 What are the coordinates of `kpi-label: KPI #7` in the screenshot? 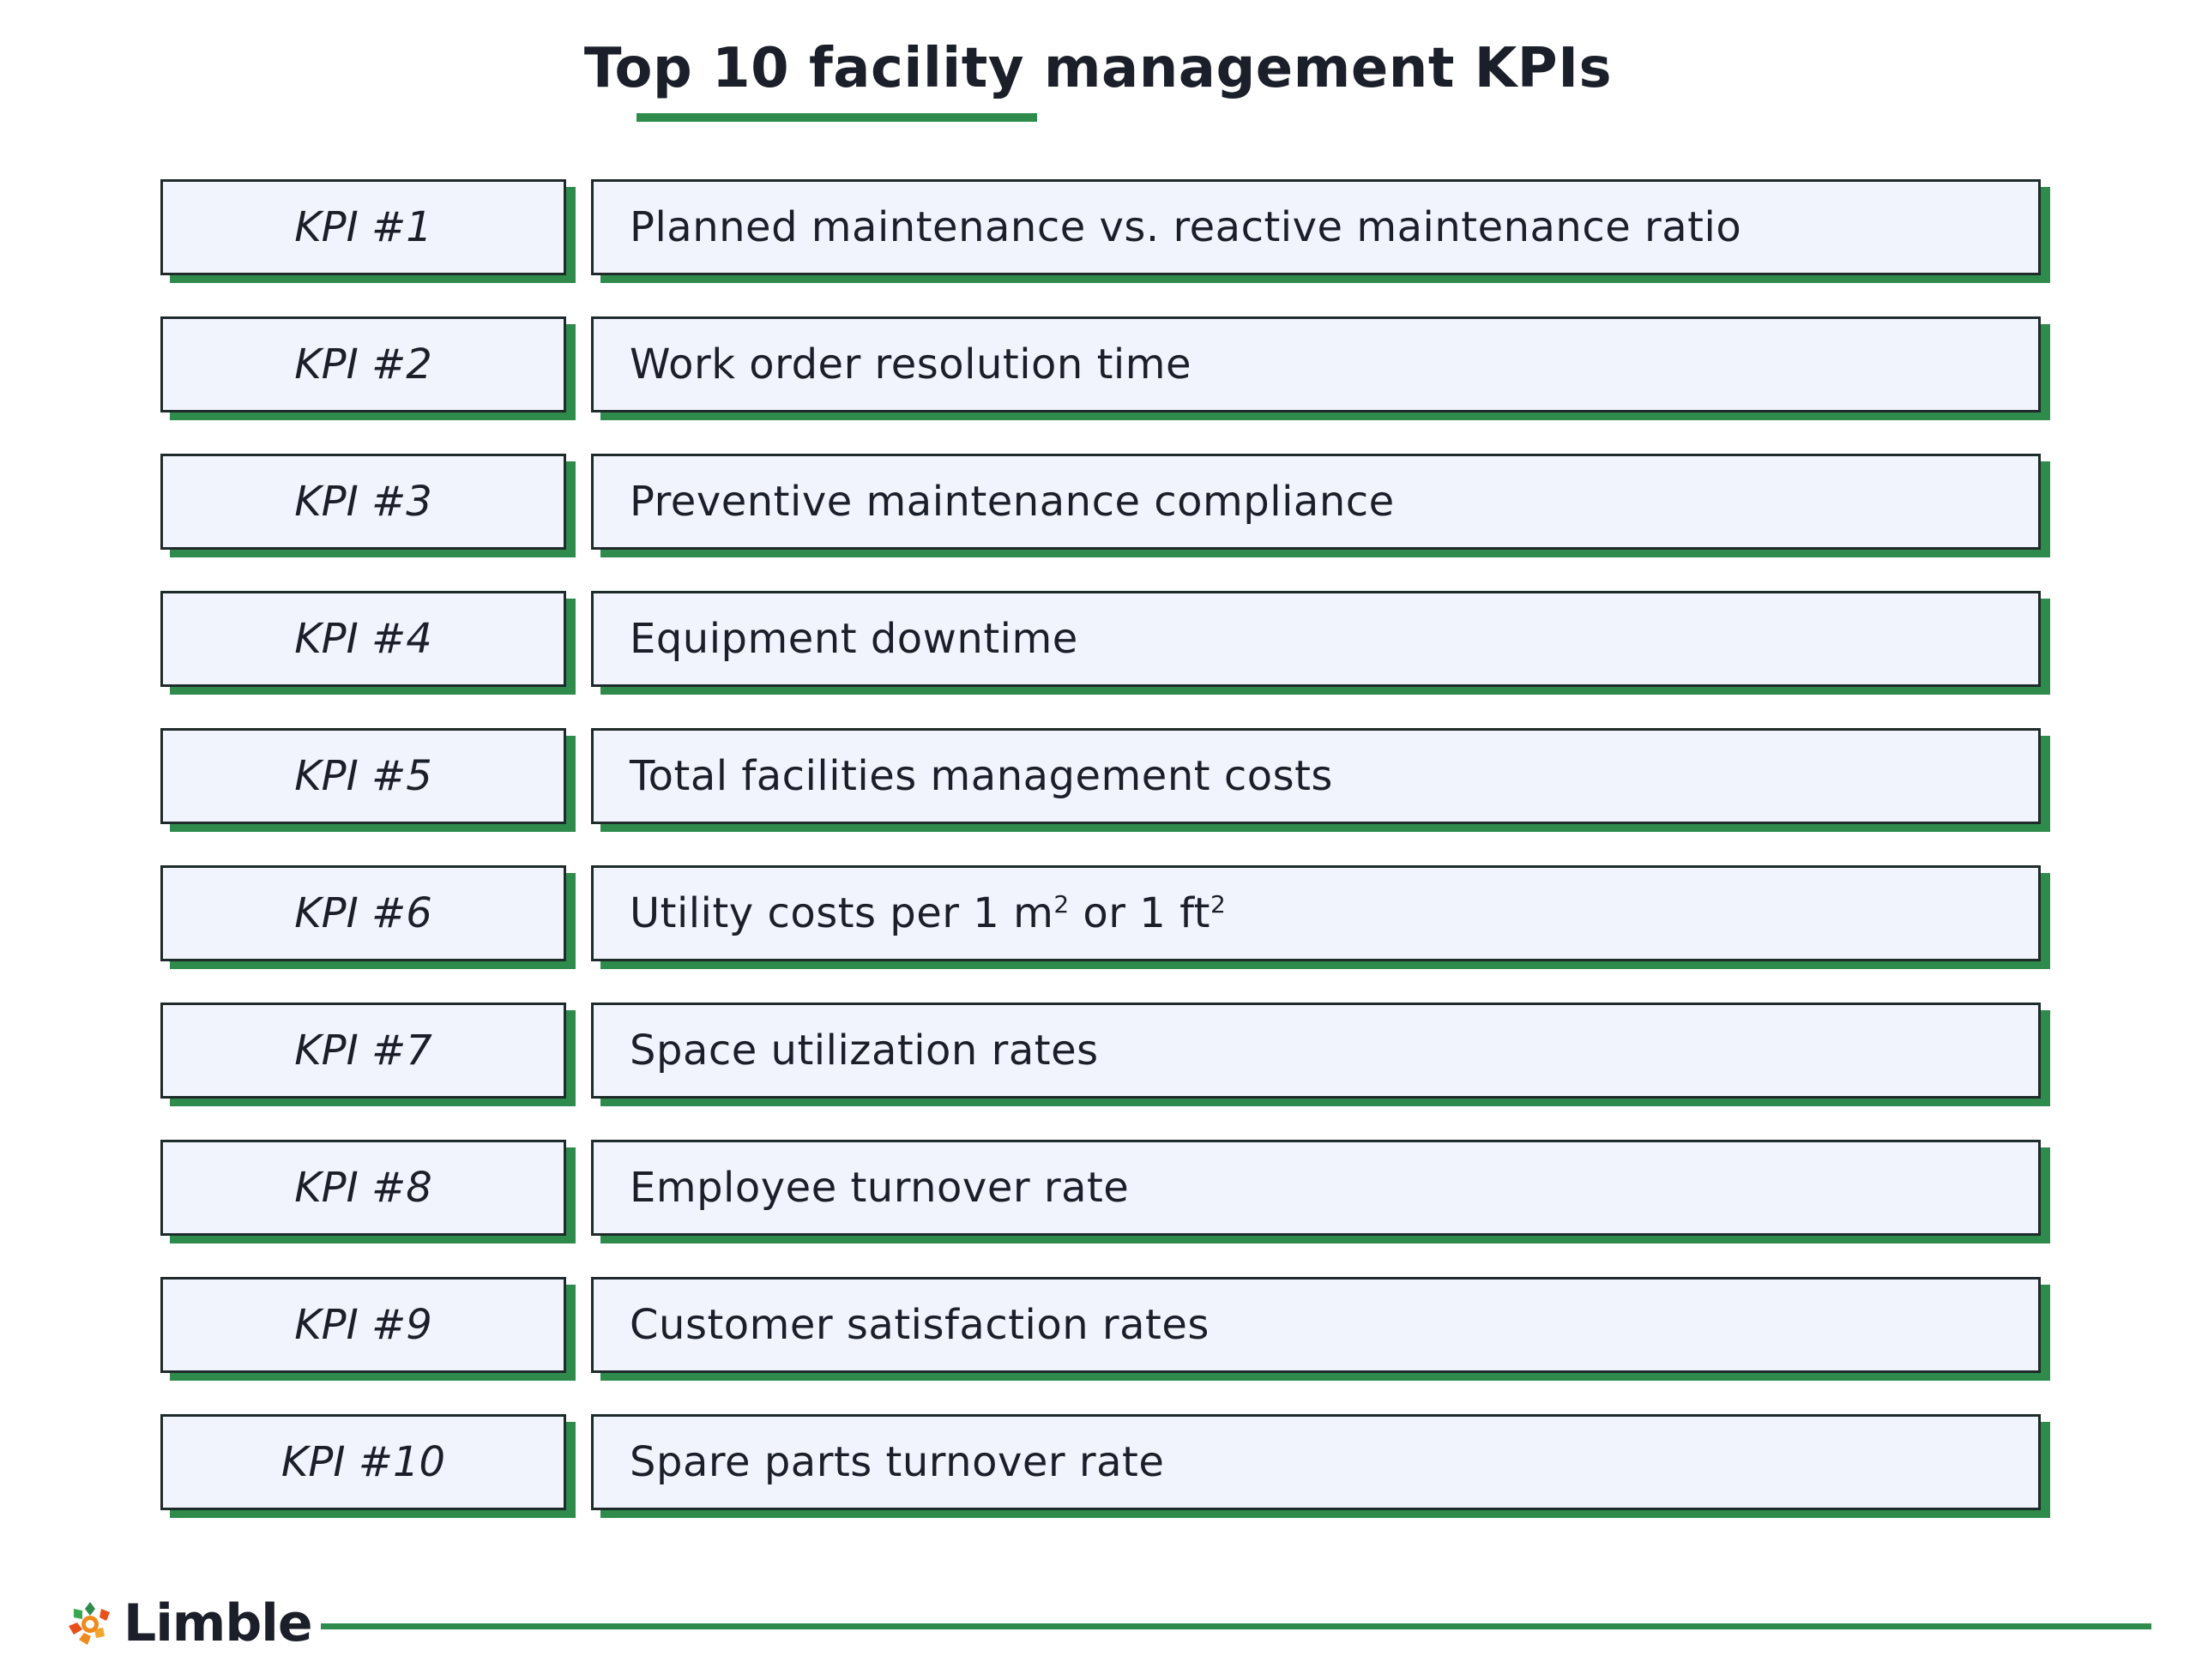 It's located at (363, 1051).